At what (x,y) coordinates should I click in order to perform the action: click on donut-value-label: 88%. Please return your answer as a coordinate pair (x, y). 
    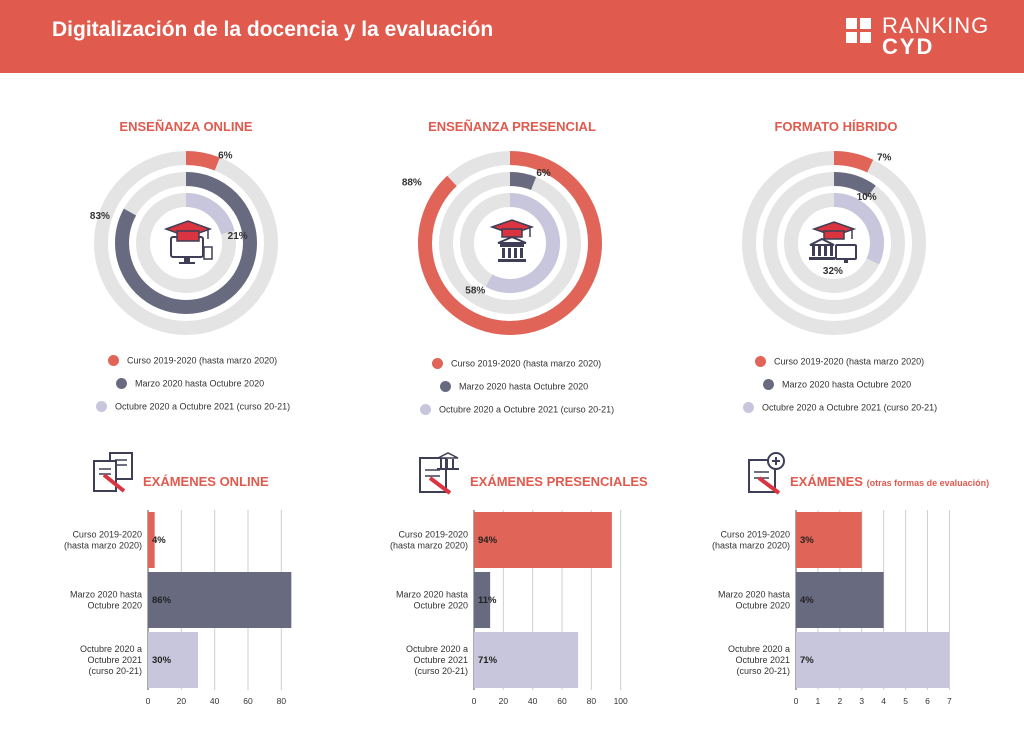
    Looking at the image, I should click on (412, 183).